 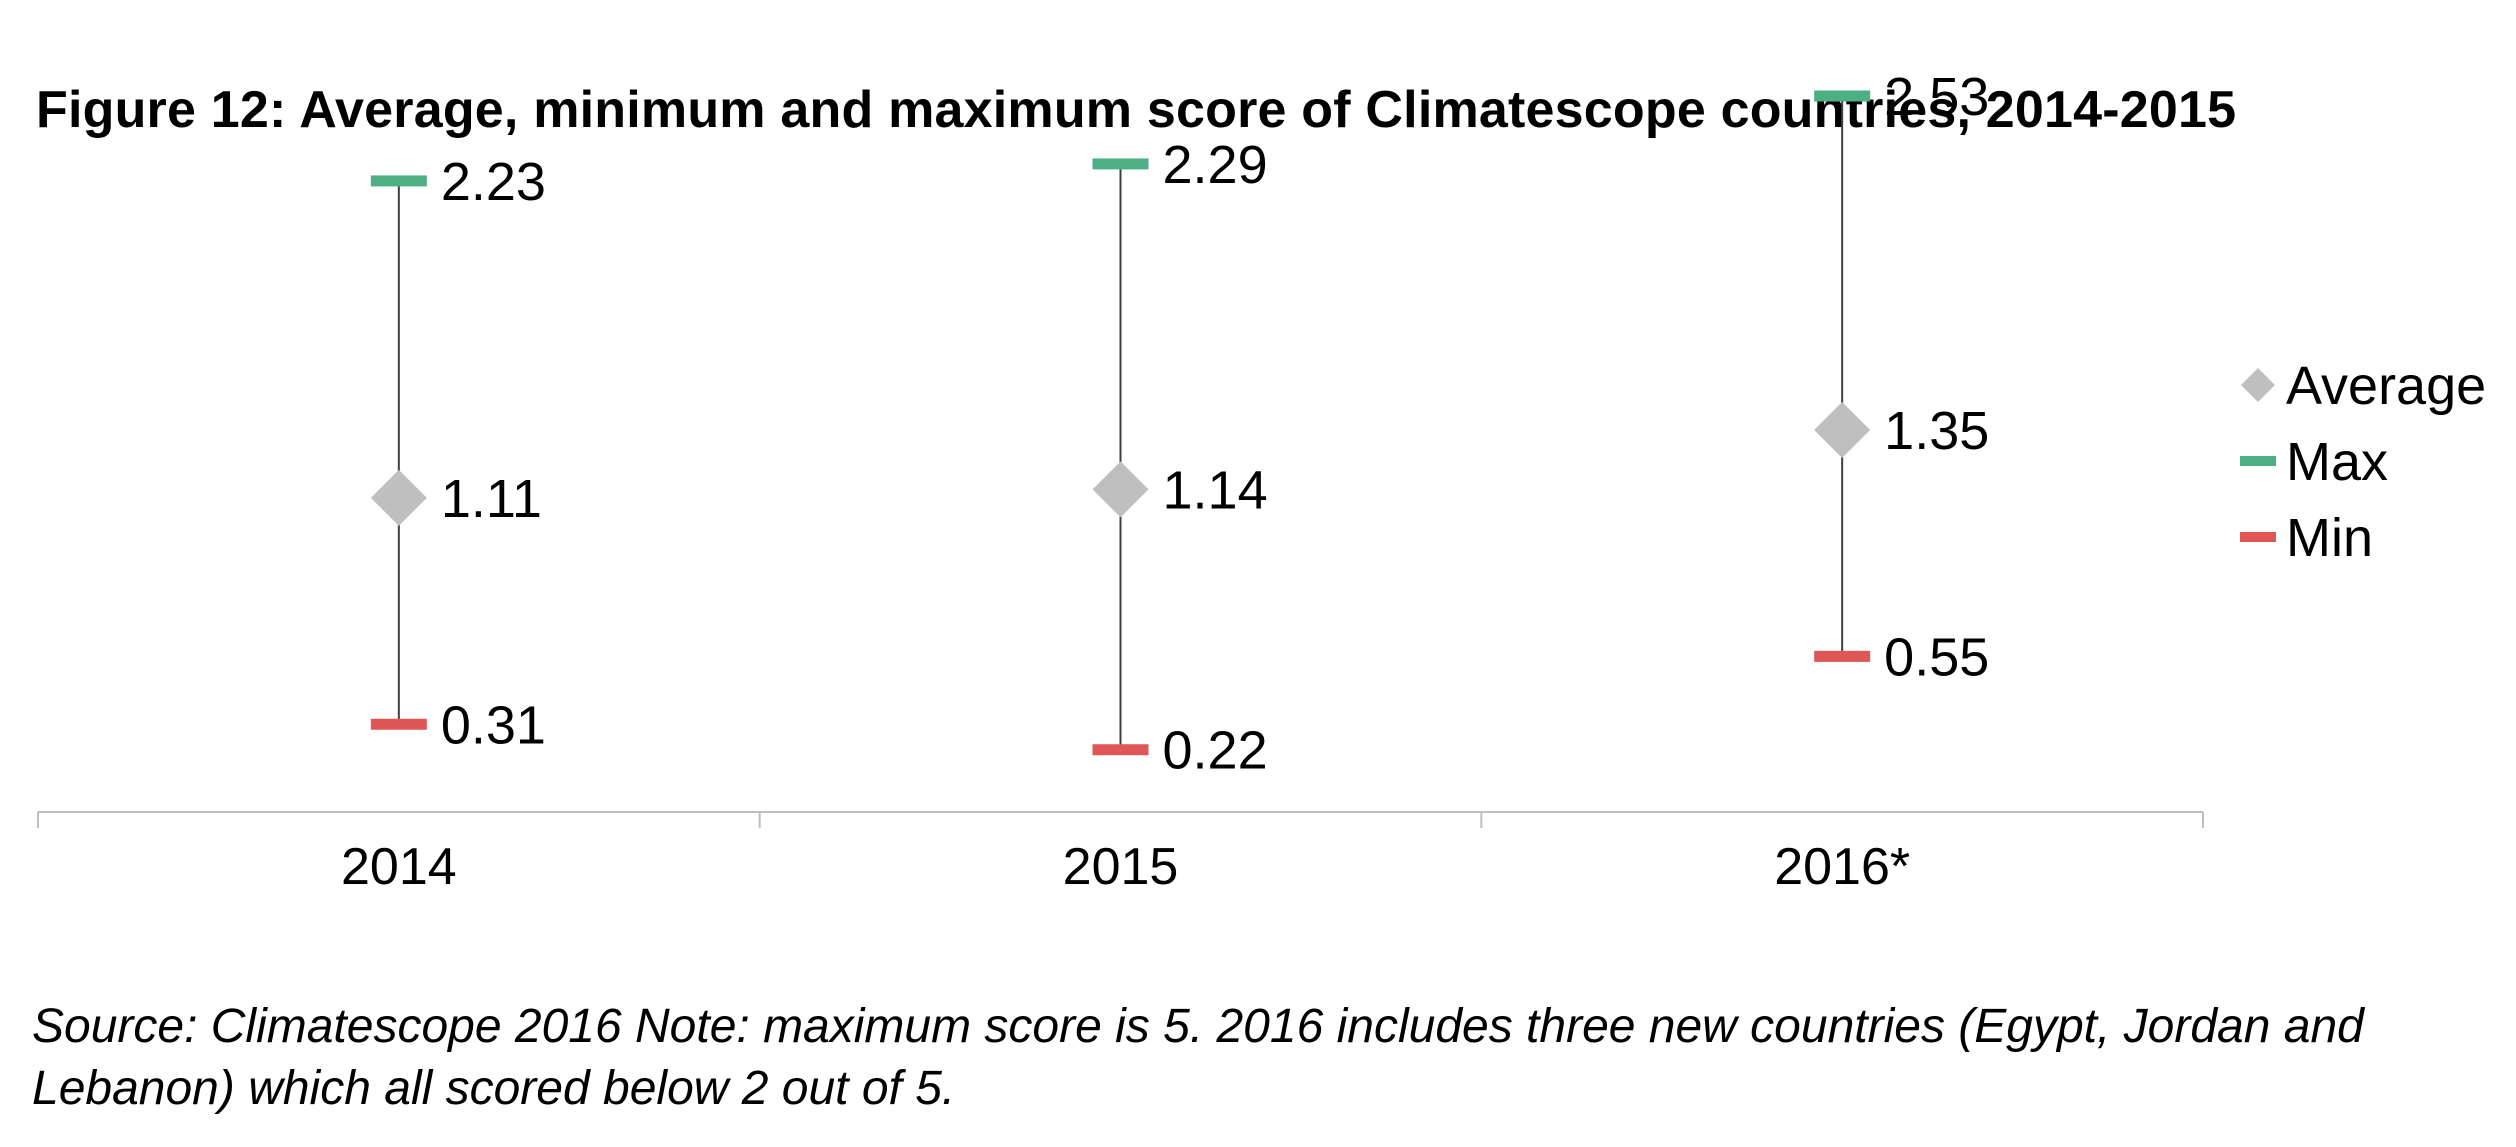 I want to click on max-data-label: 2.29, so click(x=1215, y=165).